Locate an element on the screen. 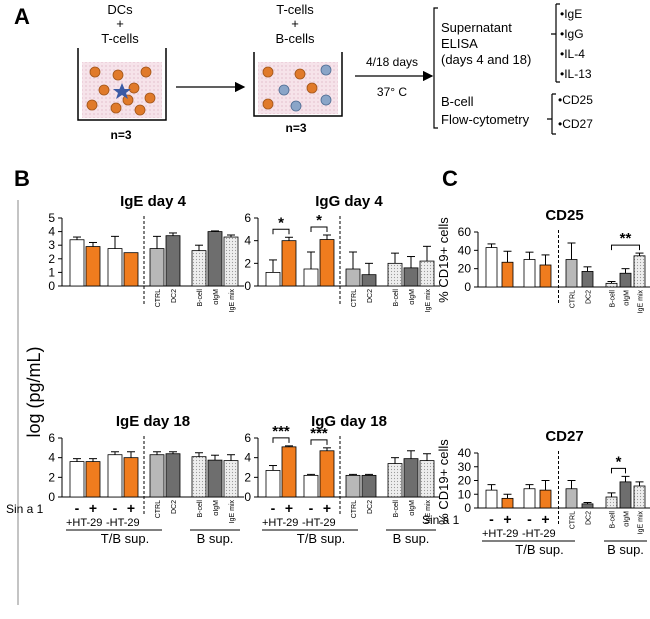 This screenshot has height=619, width=650. chart-title: IgE day 4 is located at coordinates (153, 201).